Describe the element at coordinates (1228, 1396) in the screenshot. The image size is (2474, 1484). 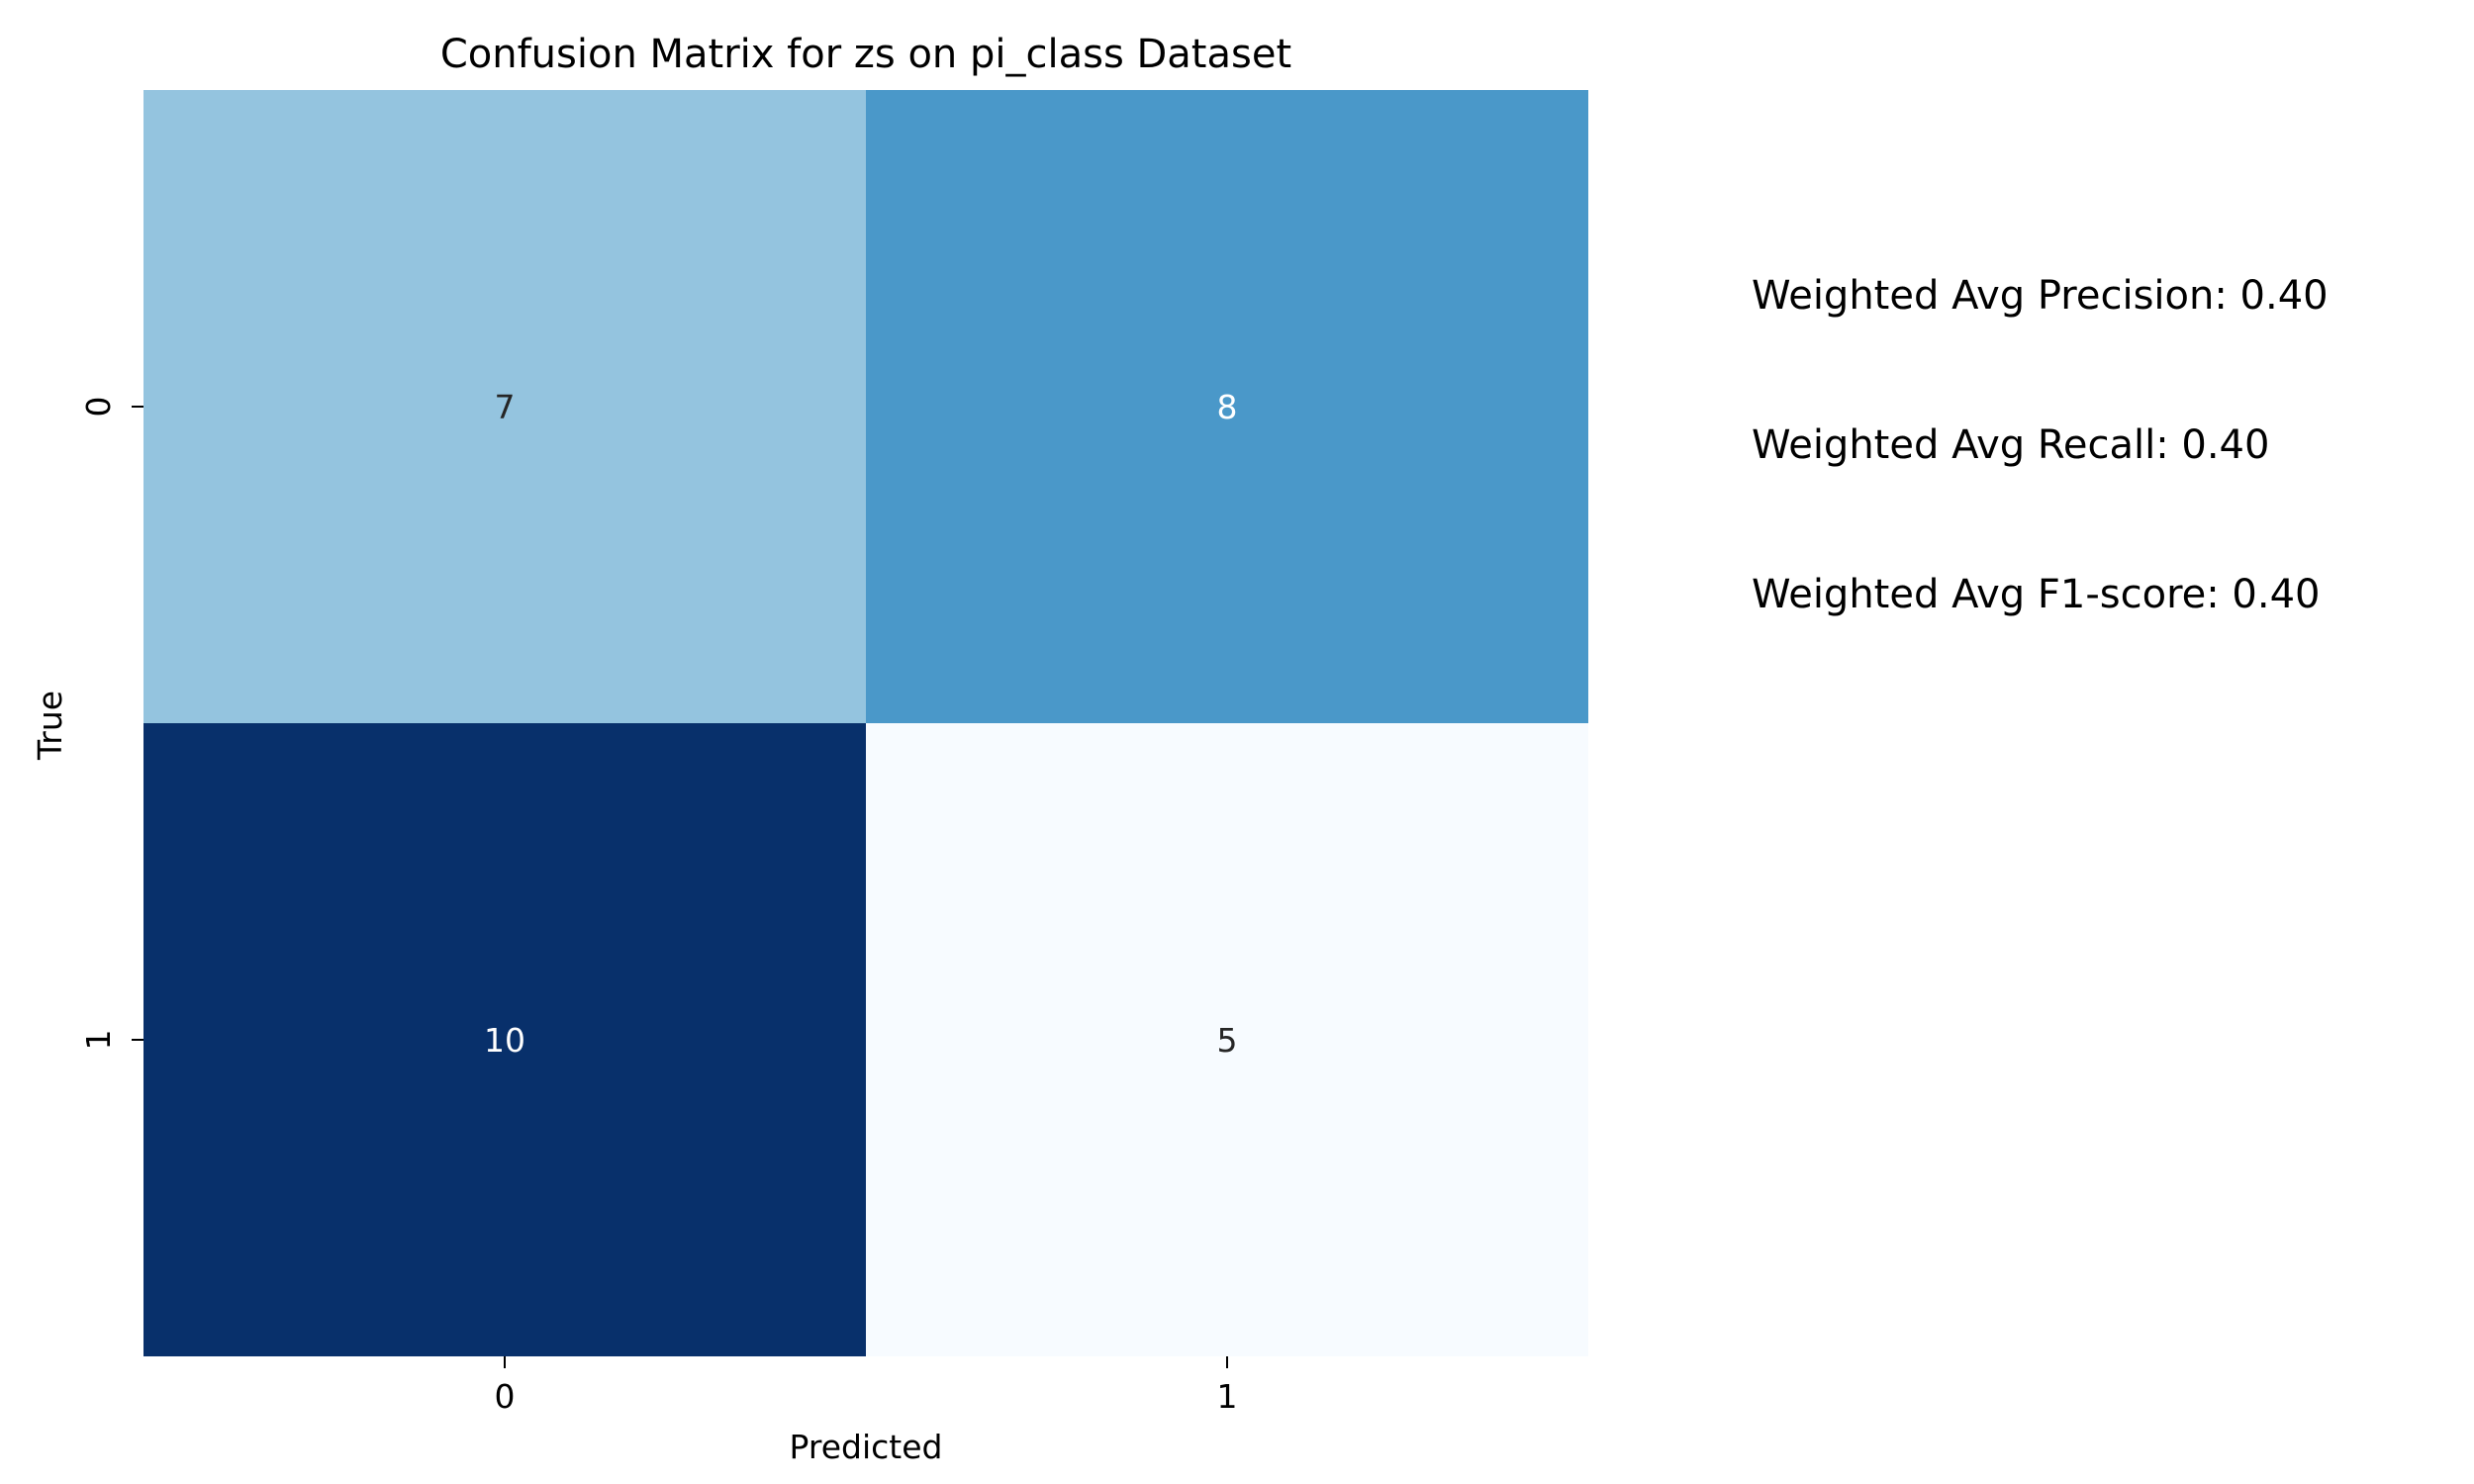
I see `x-tick-label: 1` at that location.